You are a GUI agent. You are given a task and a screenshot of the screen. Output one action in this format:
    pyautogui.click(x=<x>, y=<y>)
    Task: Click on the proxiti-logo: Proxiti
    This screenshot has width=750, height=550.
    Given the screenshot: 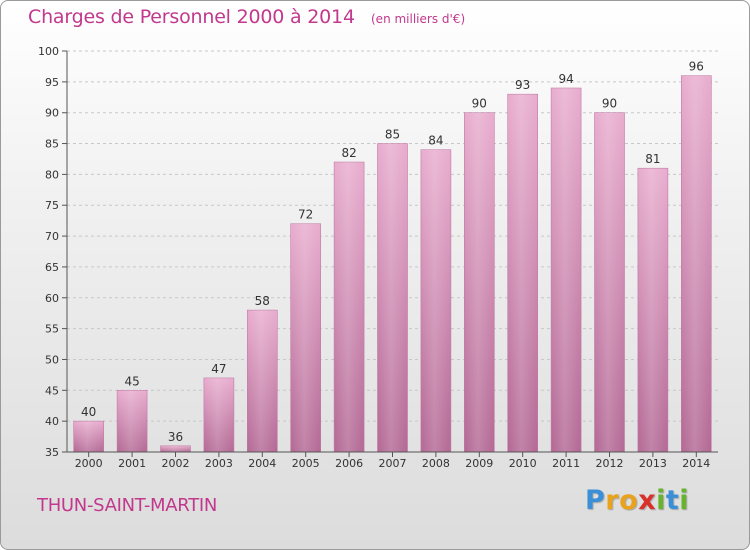 What is the action you would take?
    pyautogui.click(x=637, y=500)
    